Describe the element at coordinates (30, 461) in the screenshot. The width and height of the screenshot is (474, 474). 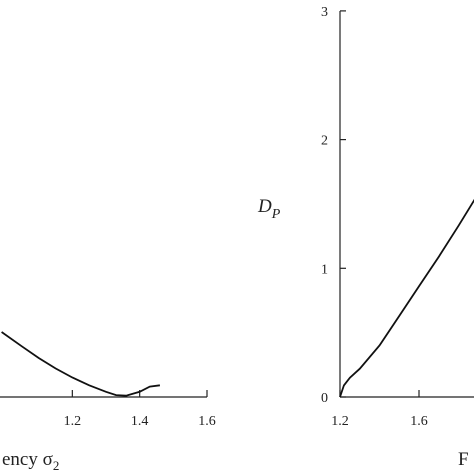
I see `left-x-axis-title: ency σ2` at that location.